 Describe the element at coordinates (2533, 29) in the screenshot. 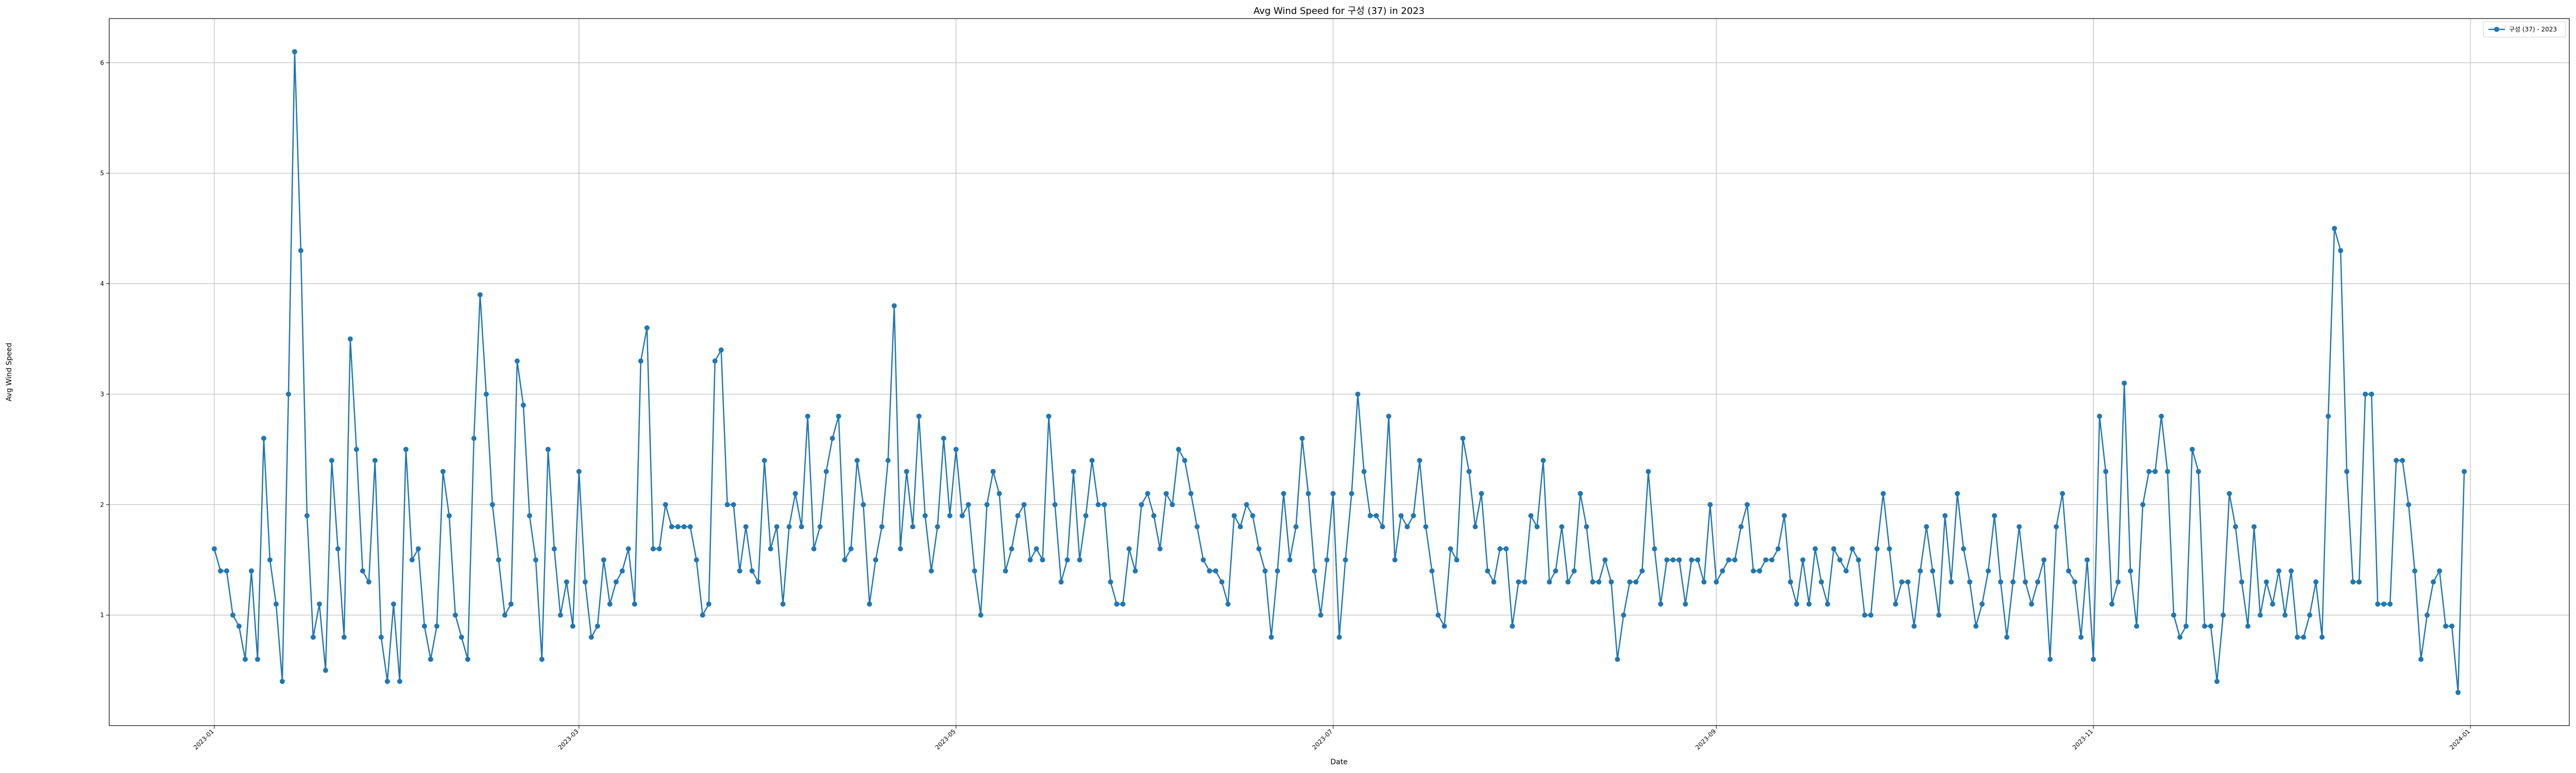

I see `legend-label: 구성 (37) - 2023` at that location.